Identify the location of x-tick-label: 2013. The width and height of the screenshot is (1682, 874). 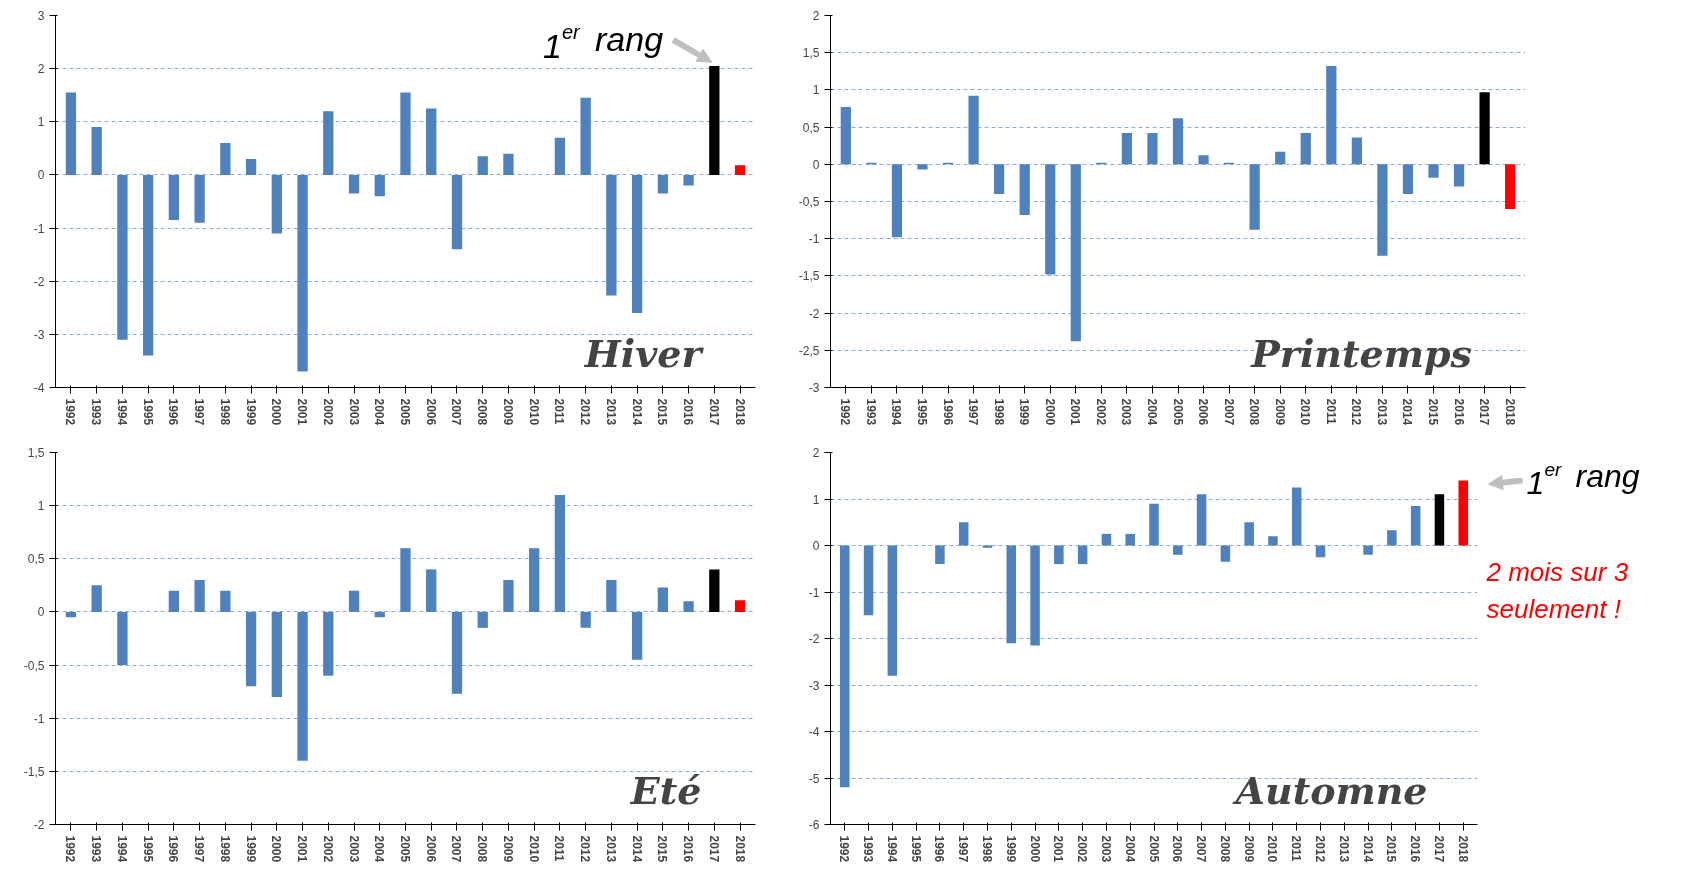
(1381, 412).